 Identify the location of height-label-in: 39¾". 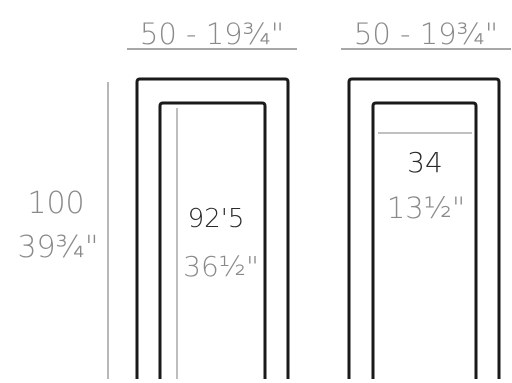
(57, 247).